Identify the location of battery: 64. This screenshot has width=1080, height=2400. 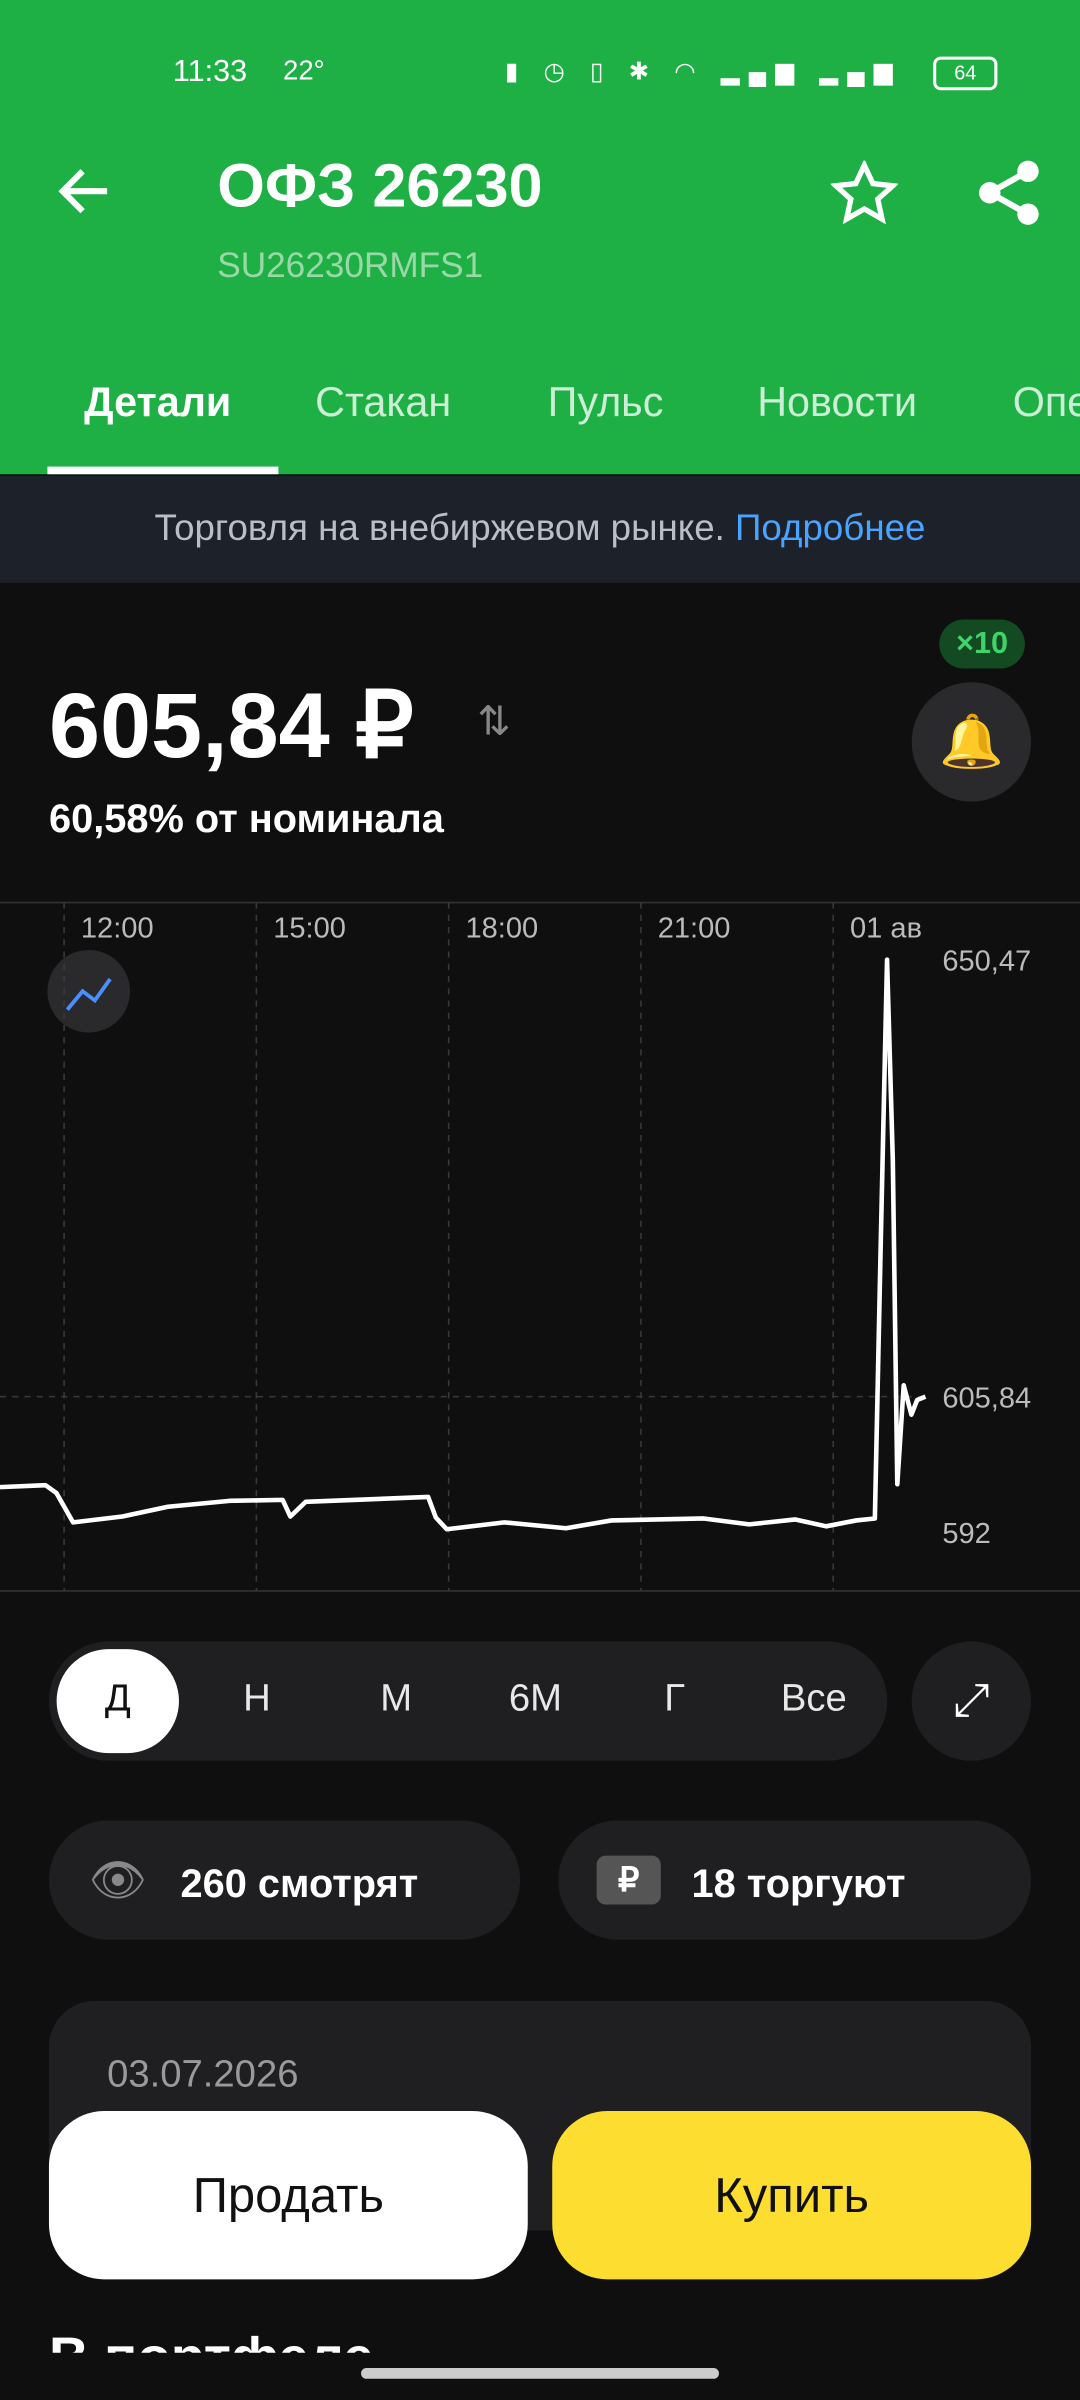
(965, 73).